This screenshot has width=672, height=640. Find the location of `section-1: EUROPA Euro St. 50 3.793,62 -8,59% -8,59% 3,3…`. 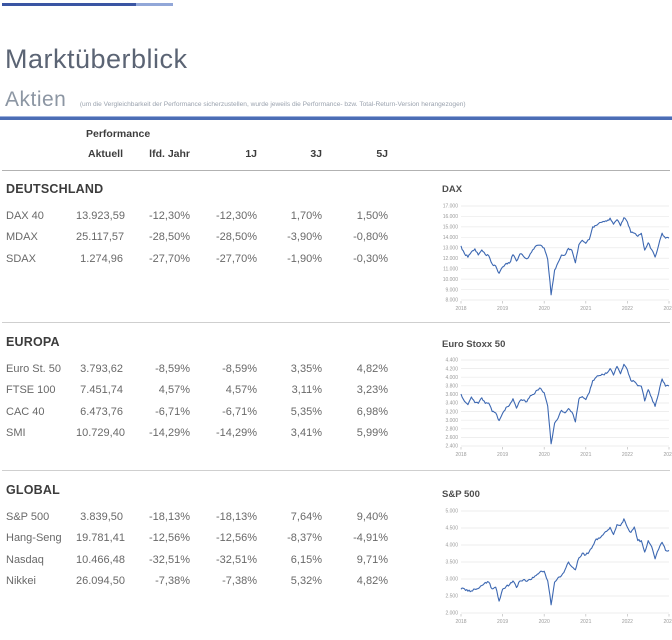

section-1: EUROPA Euro St. 50 3.793,62 -8,59% -8,59% 3,3… is located at coordinates (197, 389).